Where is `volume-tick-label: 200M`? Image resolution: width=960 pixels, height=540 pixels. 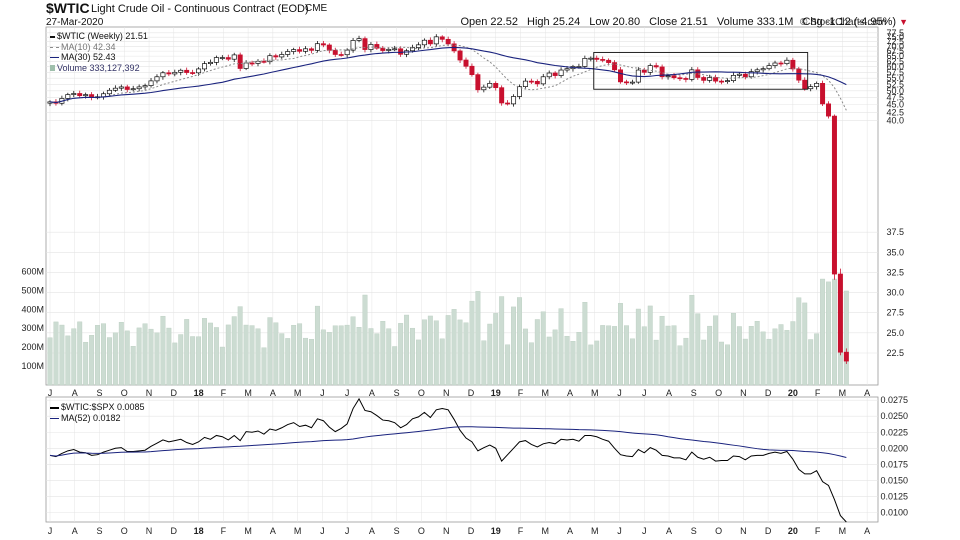
volume-tick-label: 200M is located at coordinates (32, 347).